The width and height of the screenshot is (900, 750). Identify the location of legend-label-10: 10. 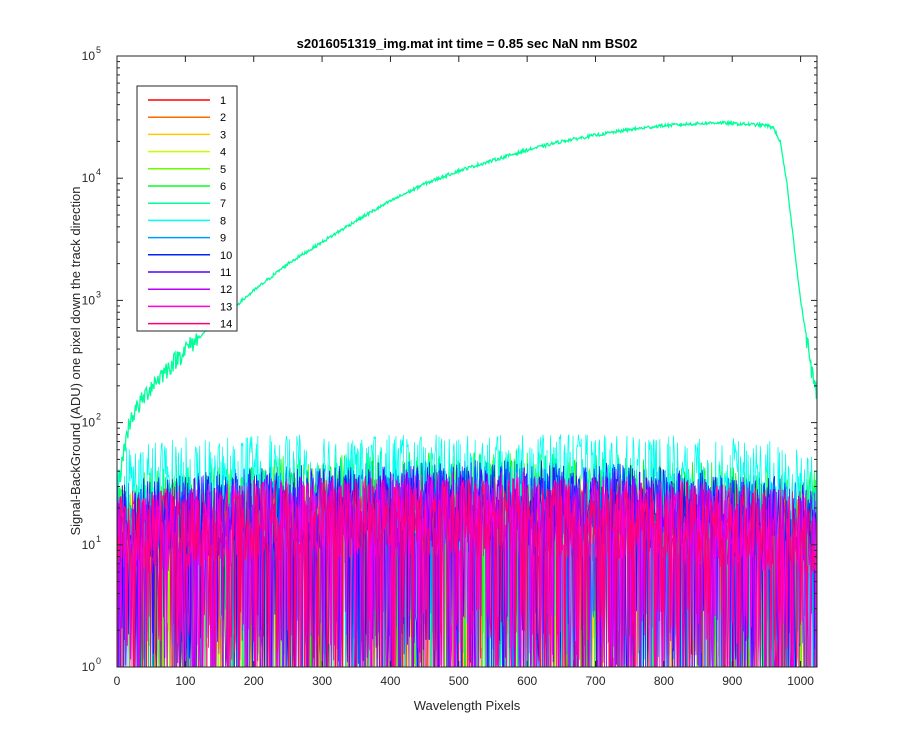
(226, 256).